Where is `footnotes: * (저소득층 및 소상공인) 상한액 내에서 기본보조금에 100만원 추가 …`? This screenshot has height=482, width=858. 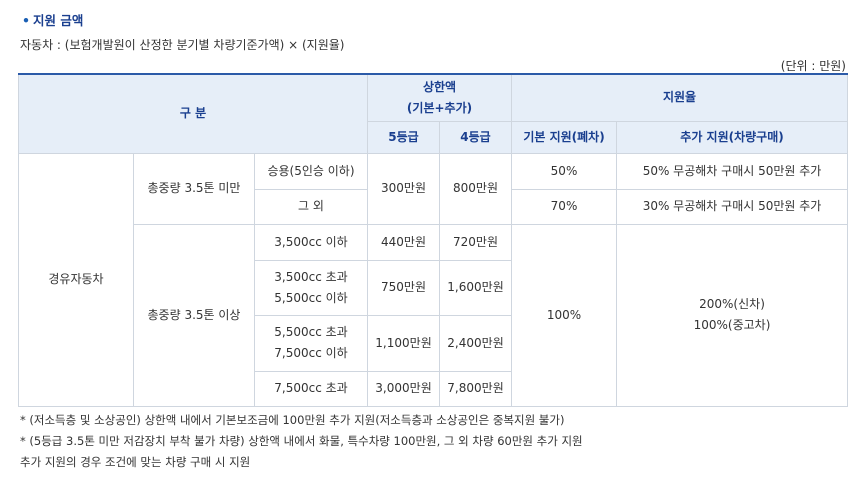
footnotes: * (저소득층 및 소상공인) 상한액 내에서 기본보조금에 100만원 추가 … is located at coordinates (301, 441).